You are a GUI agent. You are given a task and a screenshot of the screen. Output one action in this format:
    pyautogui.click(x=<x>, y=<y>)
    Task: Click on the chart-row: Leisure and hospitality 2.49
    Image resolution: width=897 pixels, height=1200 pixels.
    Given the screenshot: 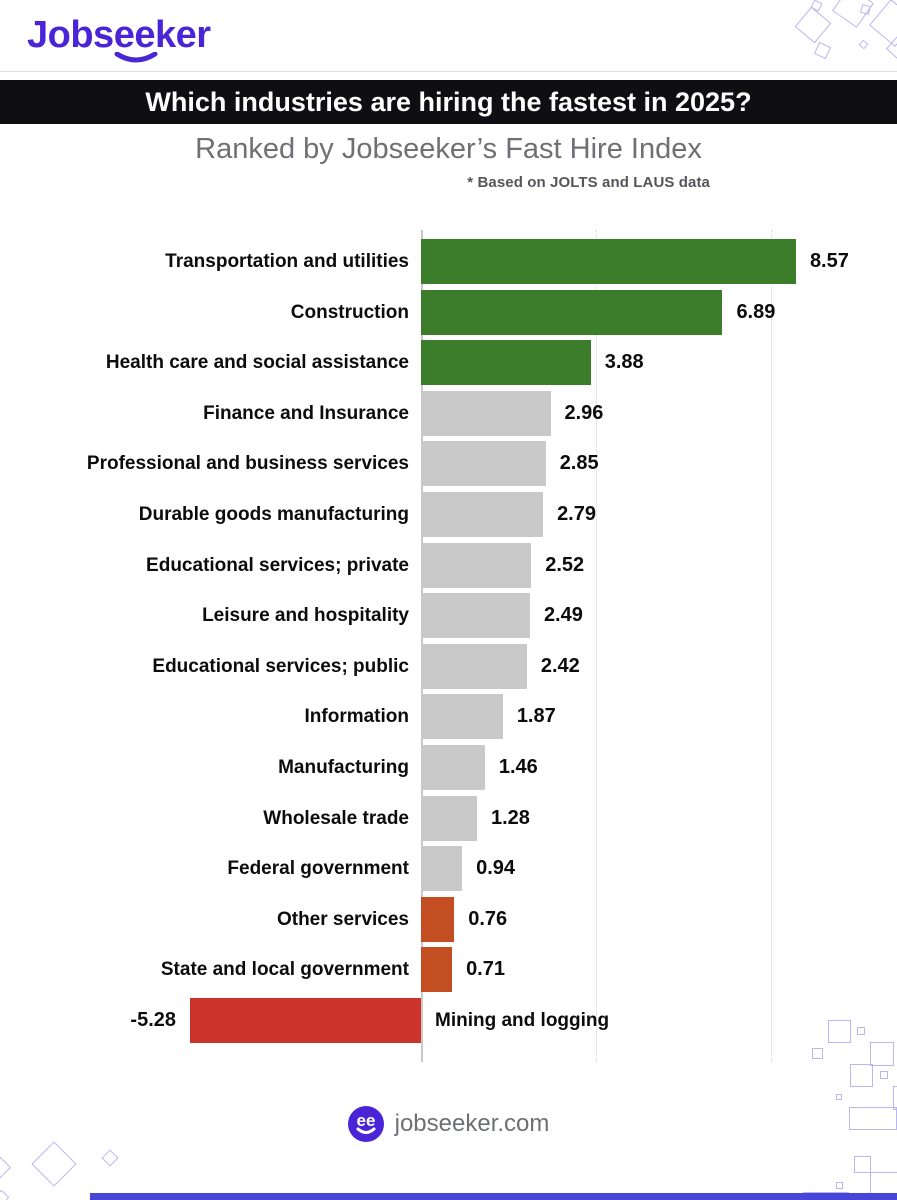 What is the action you would take?
    pyautogui.click(x=448, y=615)
    